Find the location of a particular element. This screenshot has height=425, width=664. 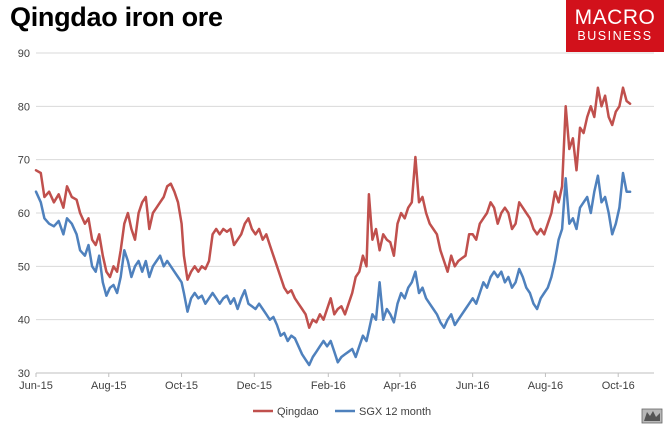

y-tick-label: 50 is located at coordinates (24, 267).